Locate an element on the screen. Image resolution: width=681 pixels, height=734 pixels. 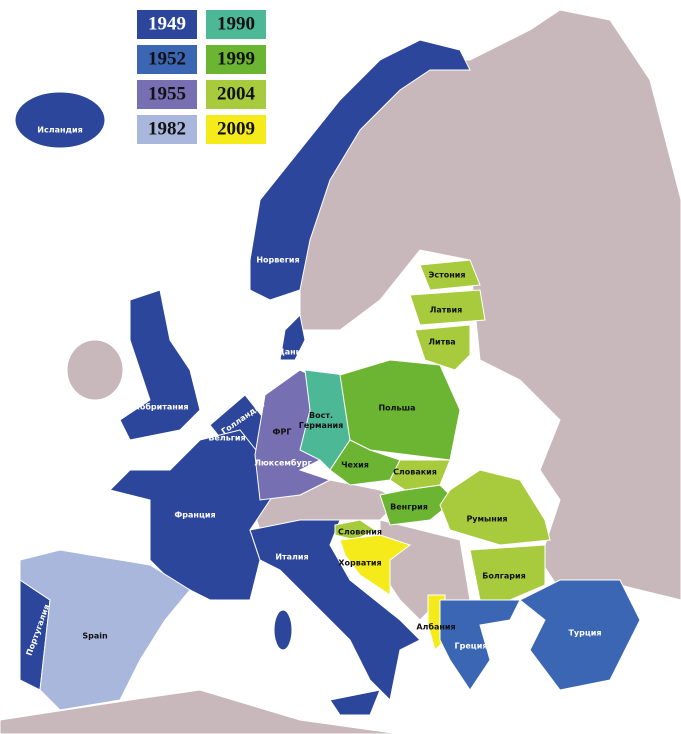
country-label: Великобритания is located at coordinates (149, 407).